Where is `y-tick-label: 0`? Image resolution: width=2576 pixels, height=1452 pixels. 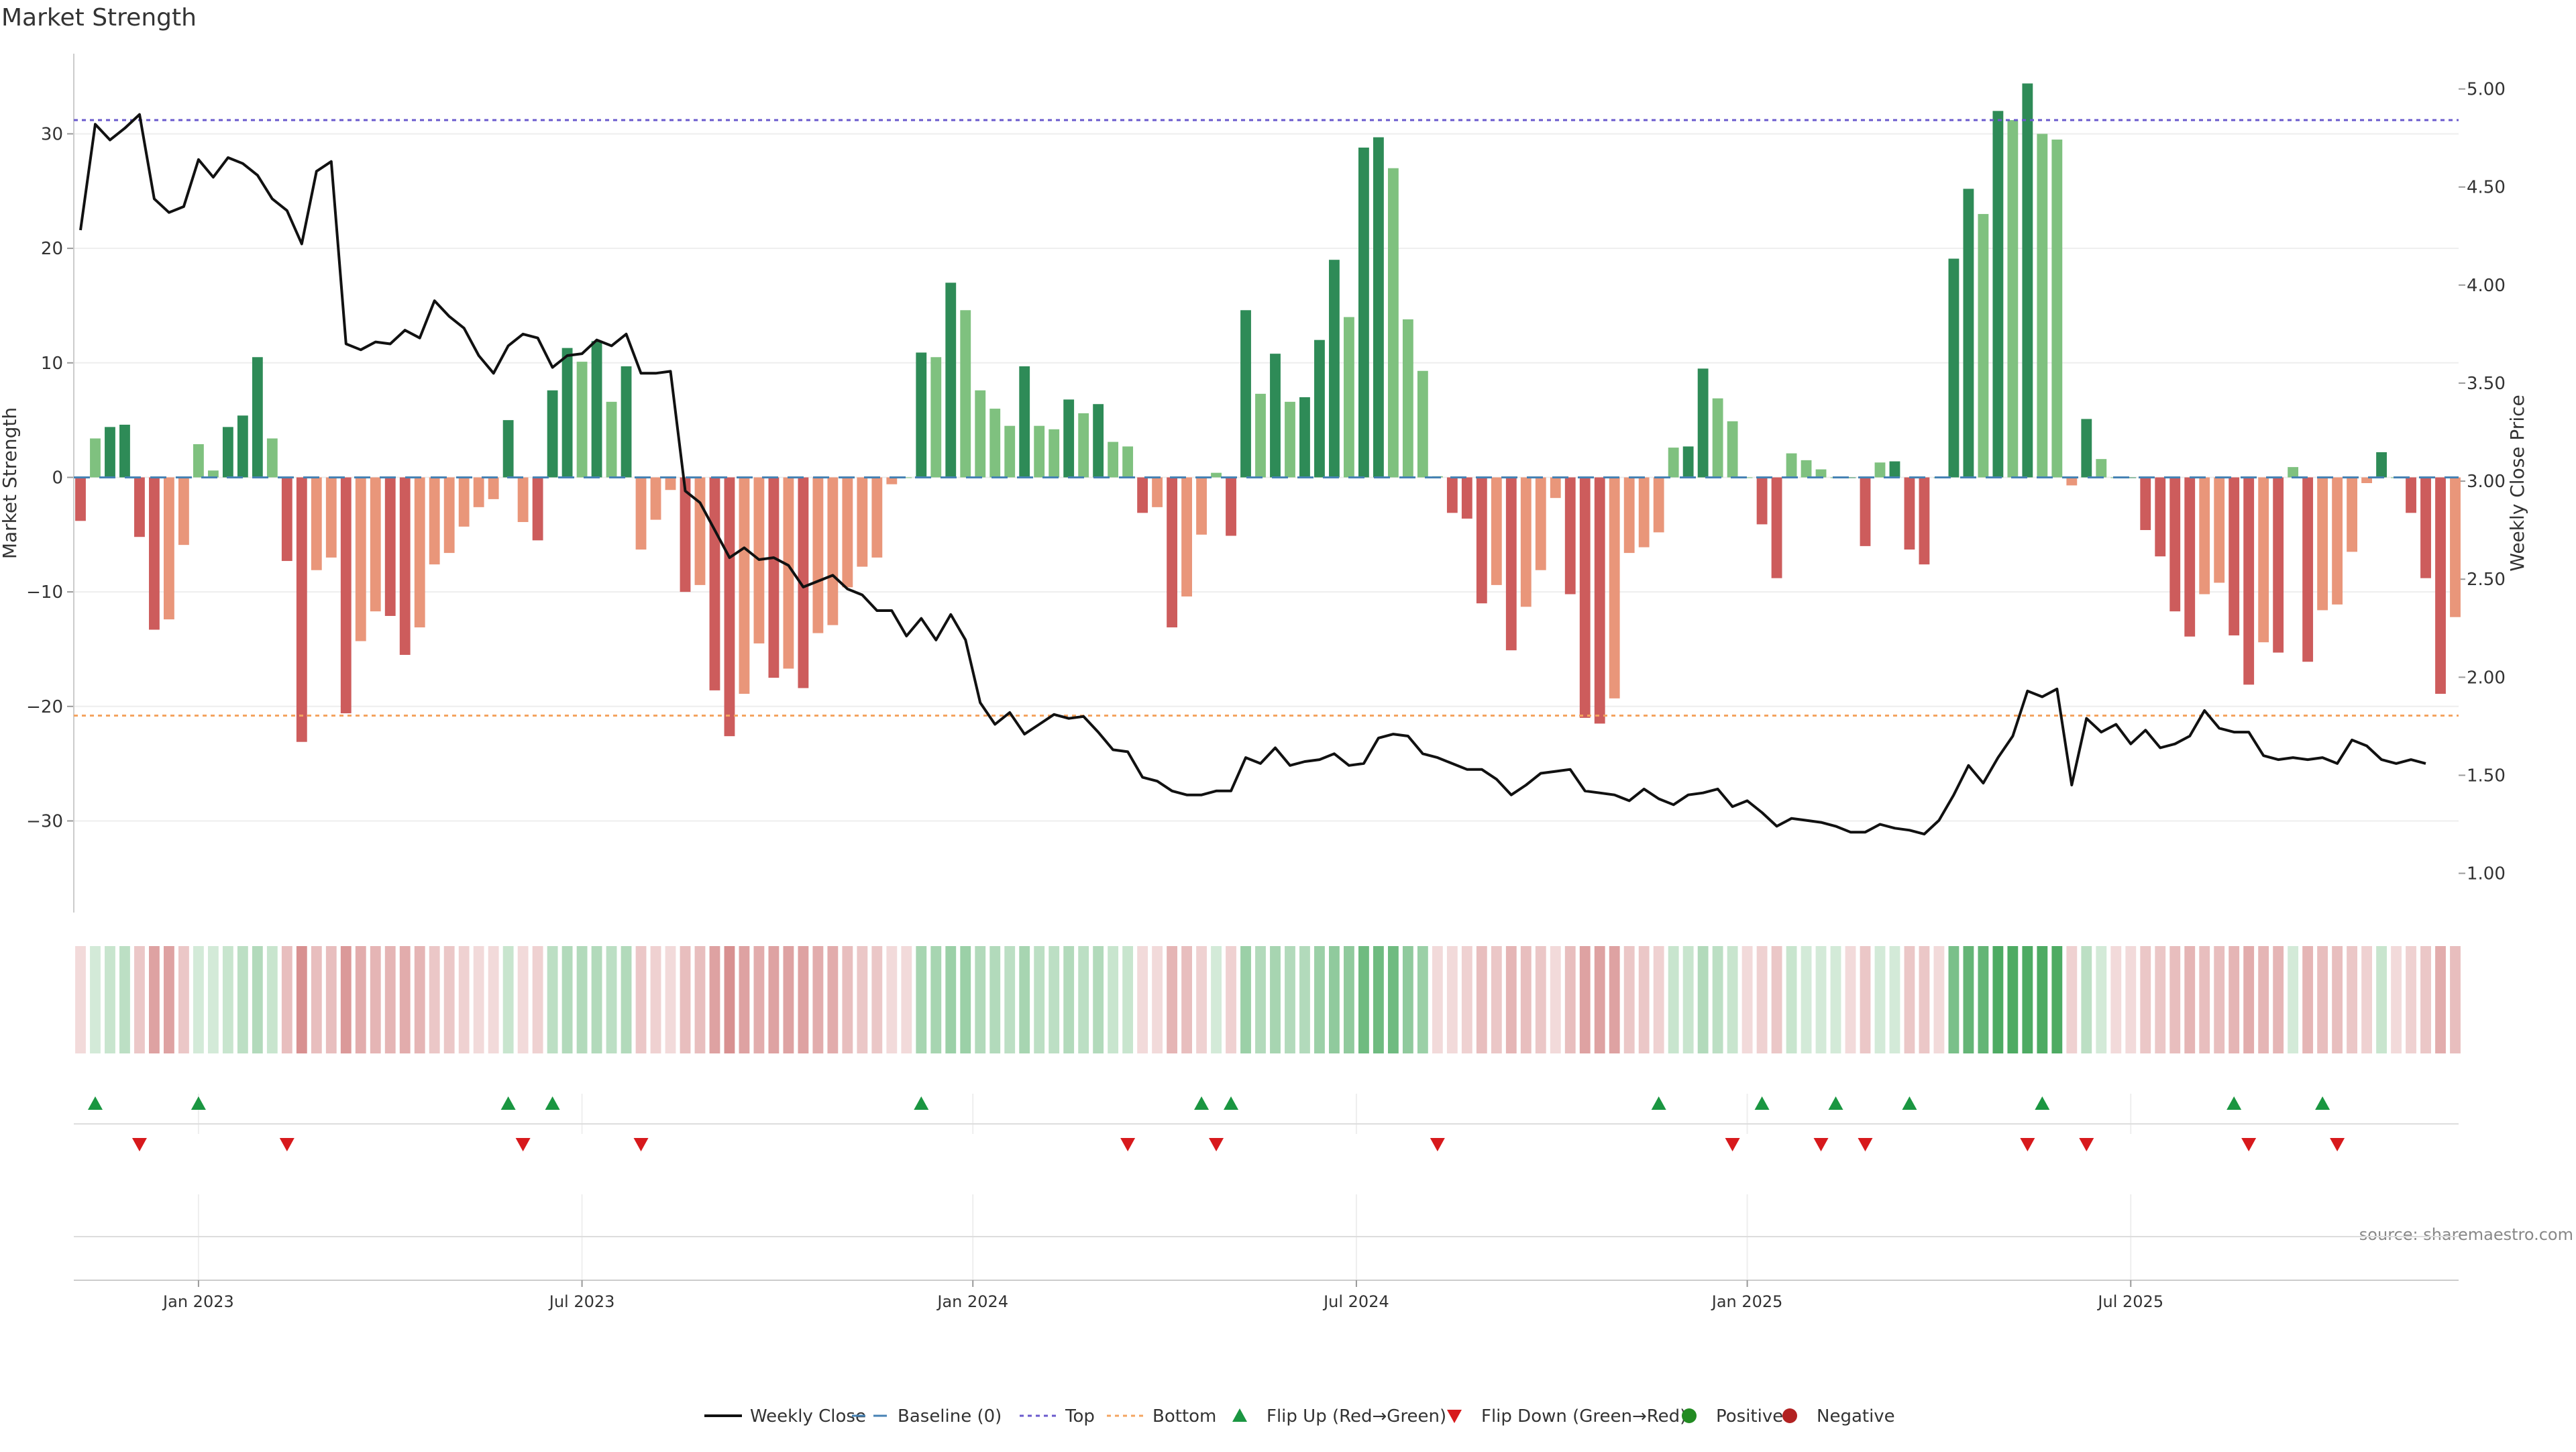
y-tick-label: 0 is located at coordinates (57, 478).